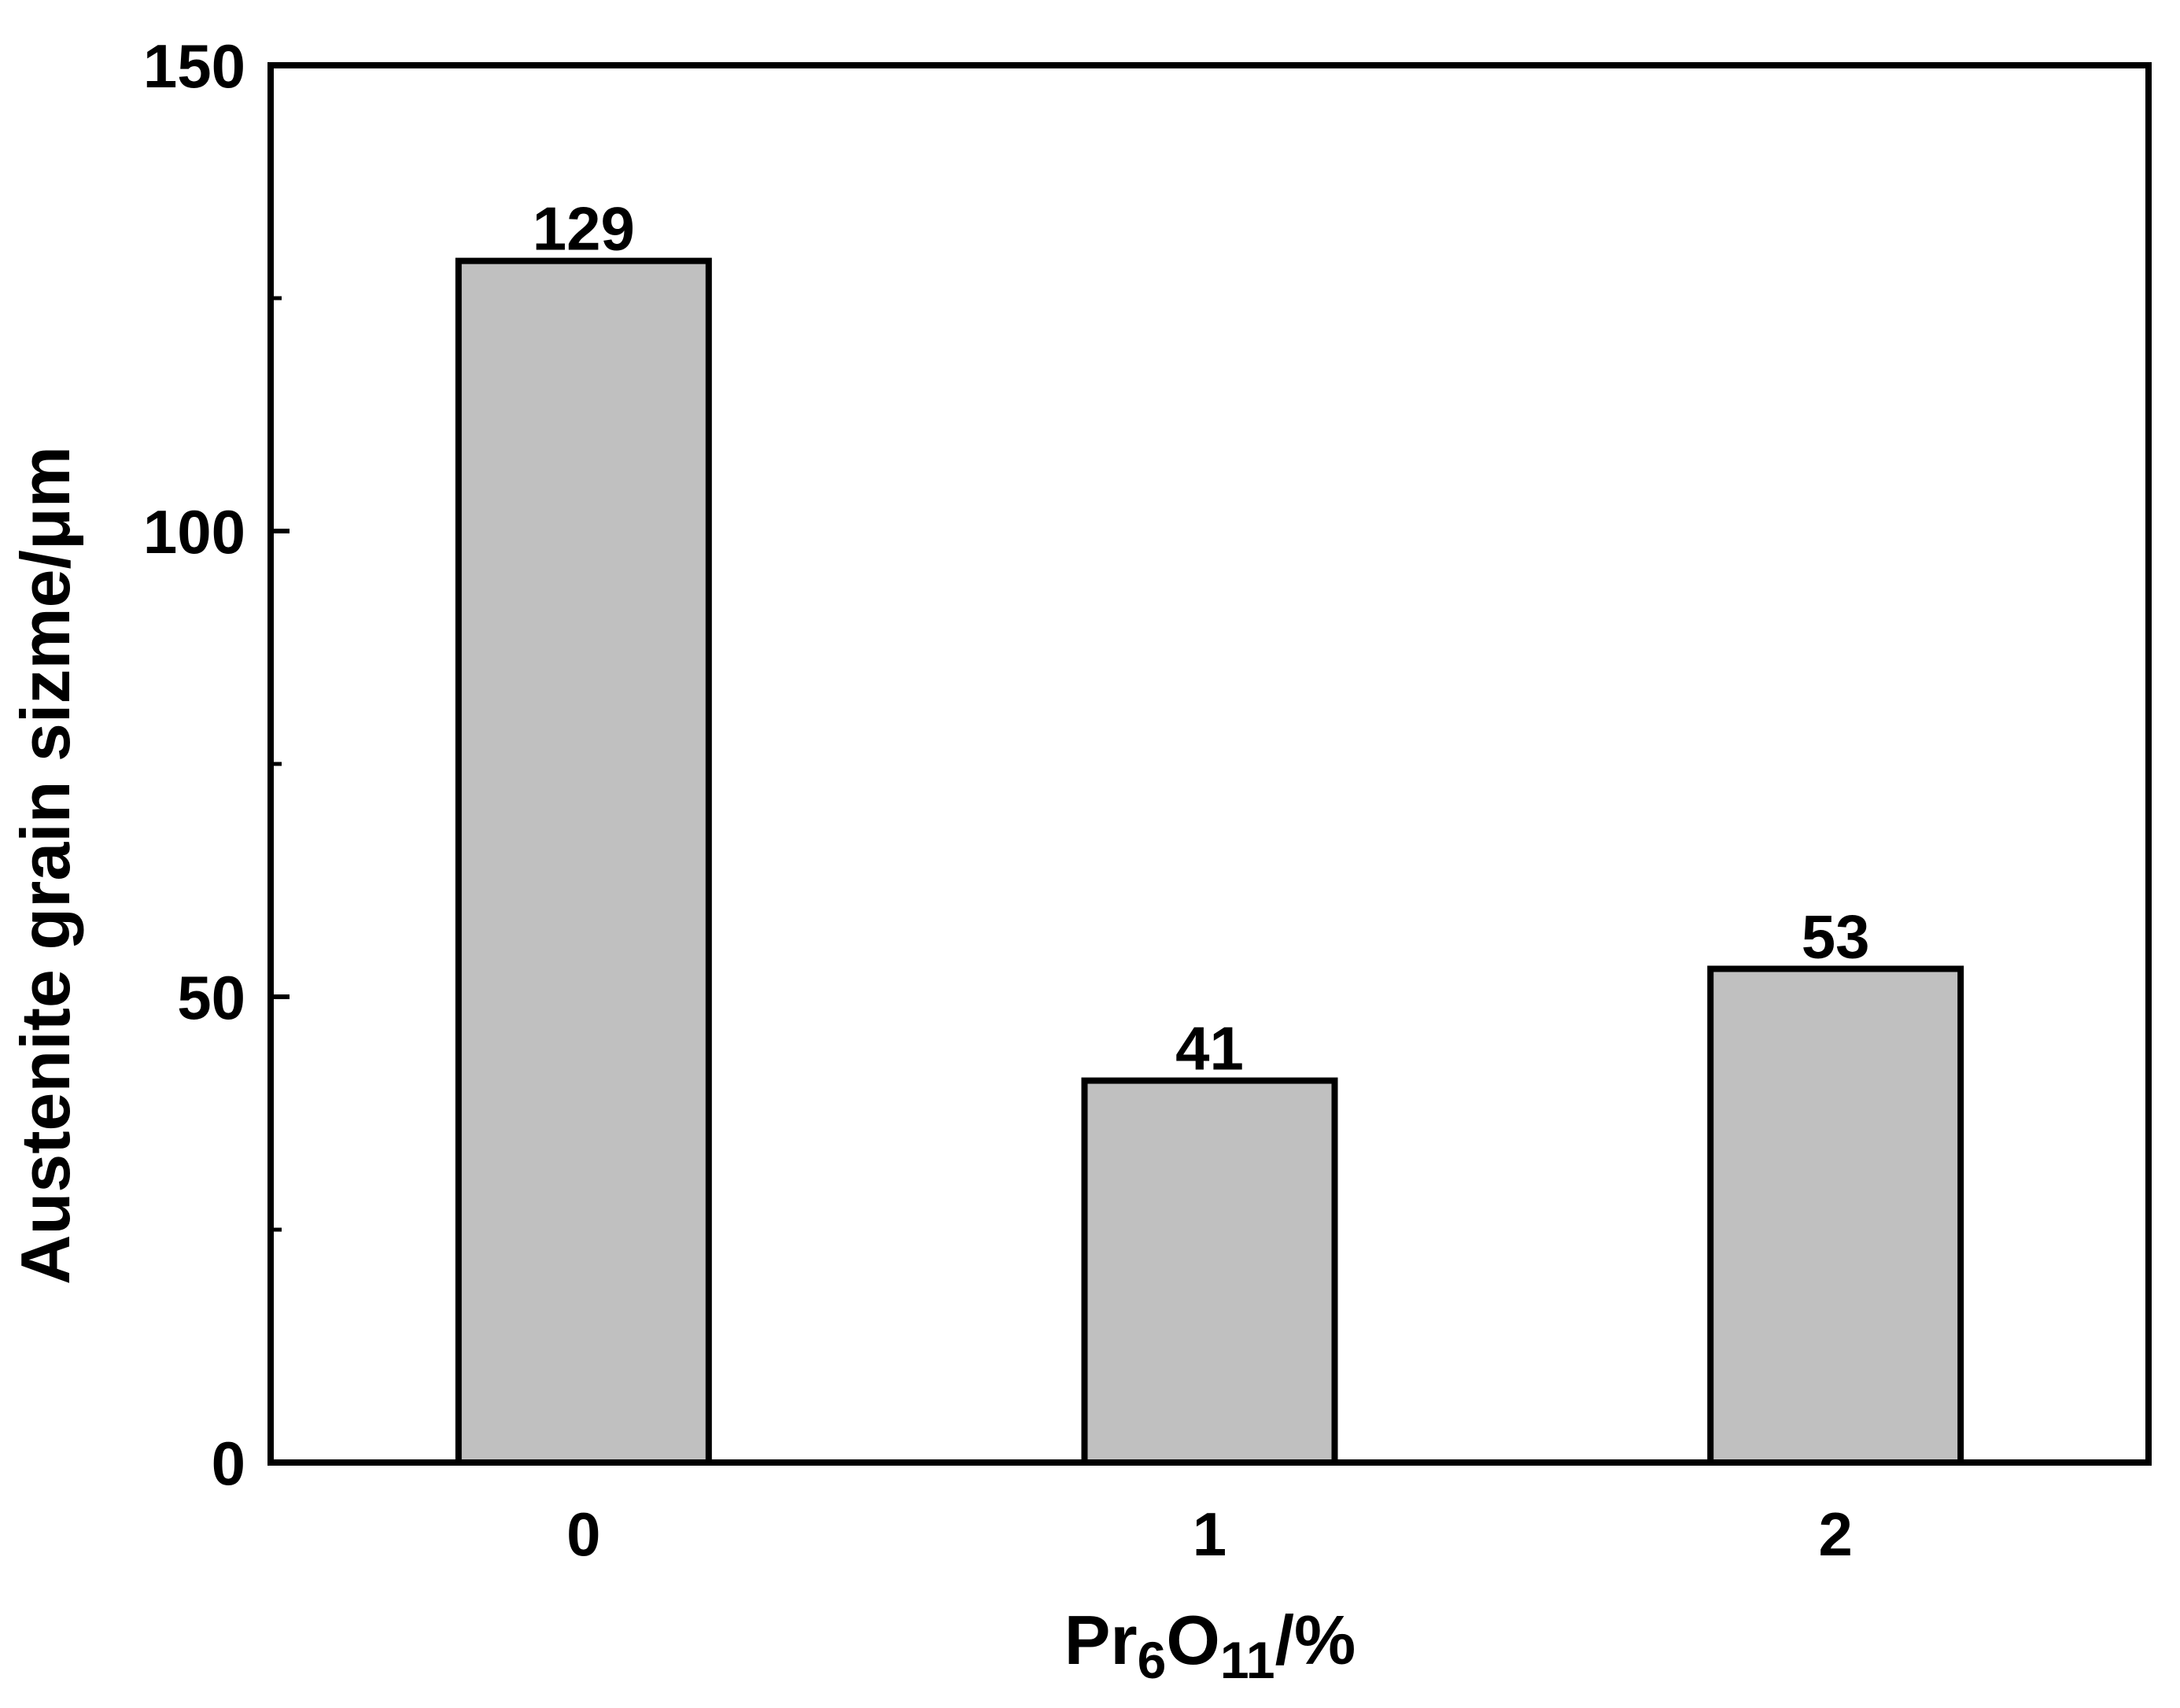 The image size is (2180, 1708). What do you see at coordinates (194, 531) in the screenshot?
I see `y-tick-label-100: 100` at bounding box center [194, 531].